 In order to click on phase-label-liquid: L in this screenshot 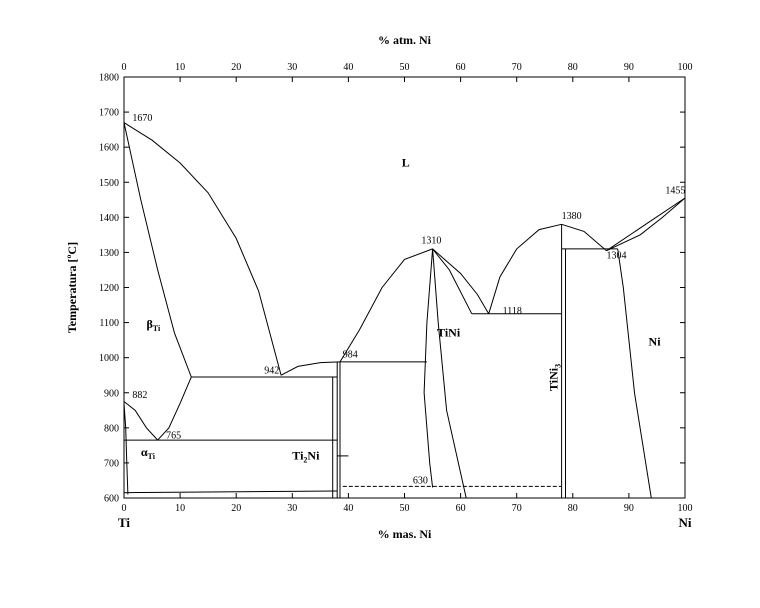, I will do `click(406, 162)`.